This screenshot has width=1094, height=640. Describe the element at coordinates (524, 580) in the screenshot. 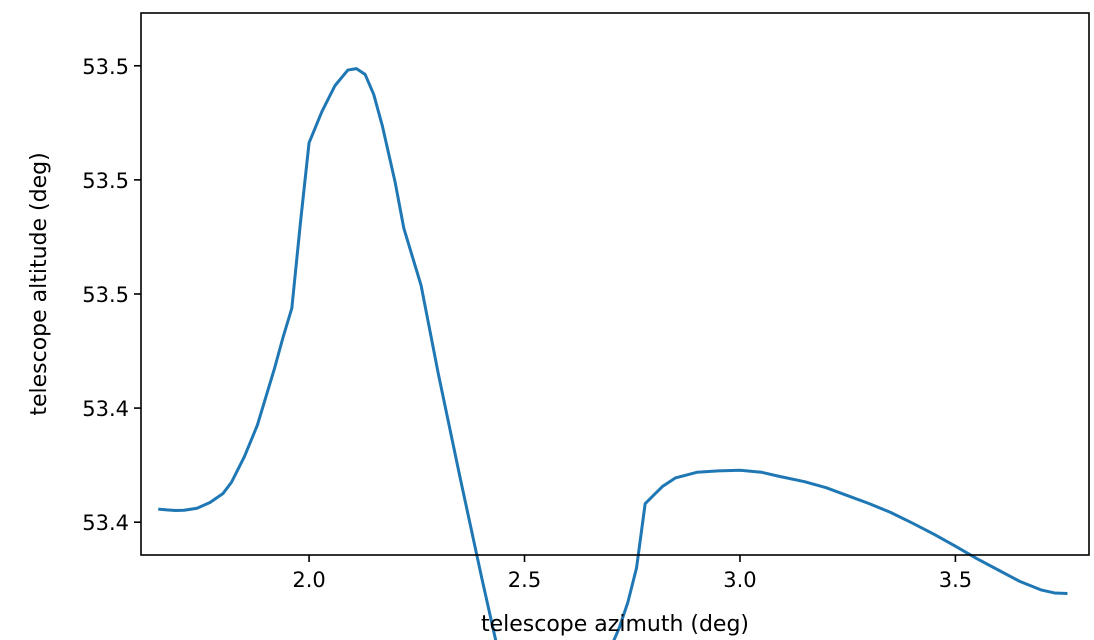

I see `x-tick-label: 2.5` at that location.